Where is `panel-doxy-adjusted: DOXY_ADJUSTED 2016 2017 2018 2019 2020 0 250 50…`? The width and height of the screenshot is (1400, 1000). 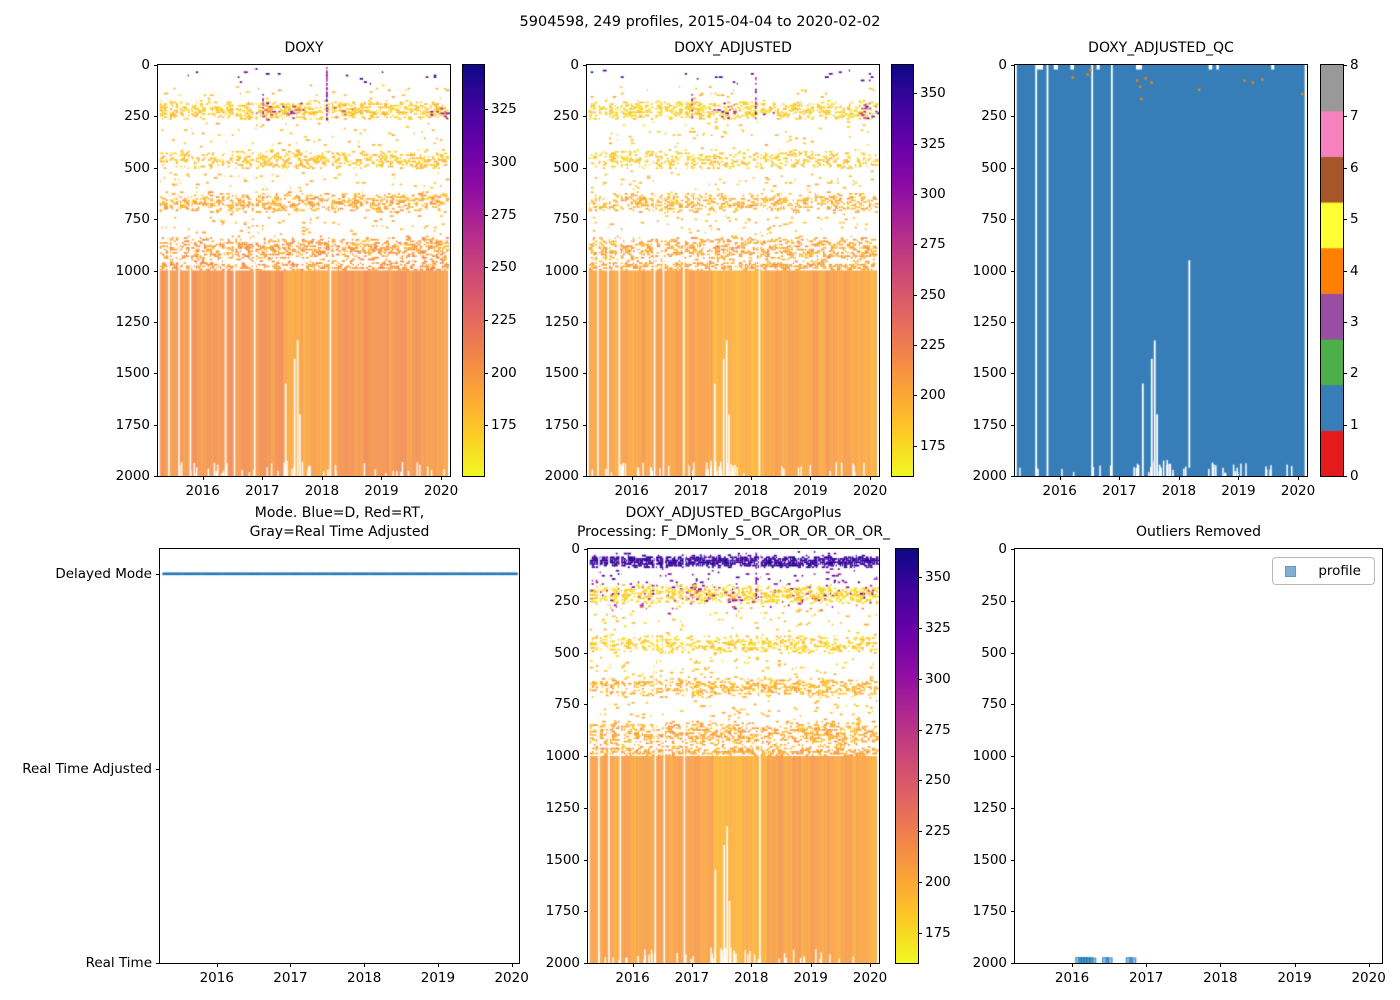
panel-doxy-adjusted: DOXY_ADJUSTED 2016 2017 2018 2019 2020 0 250 50… is located at coordinates (716, 269).